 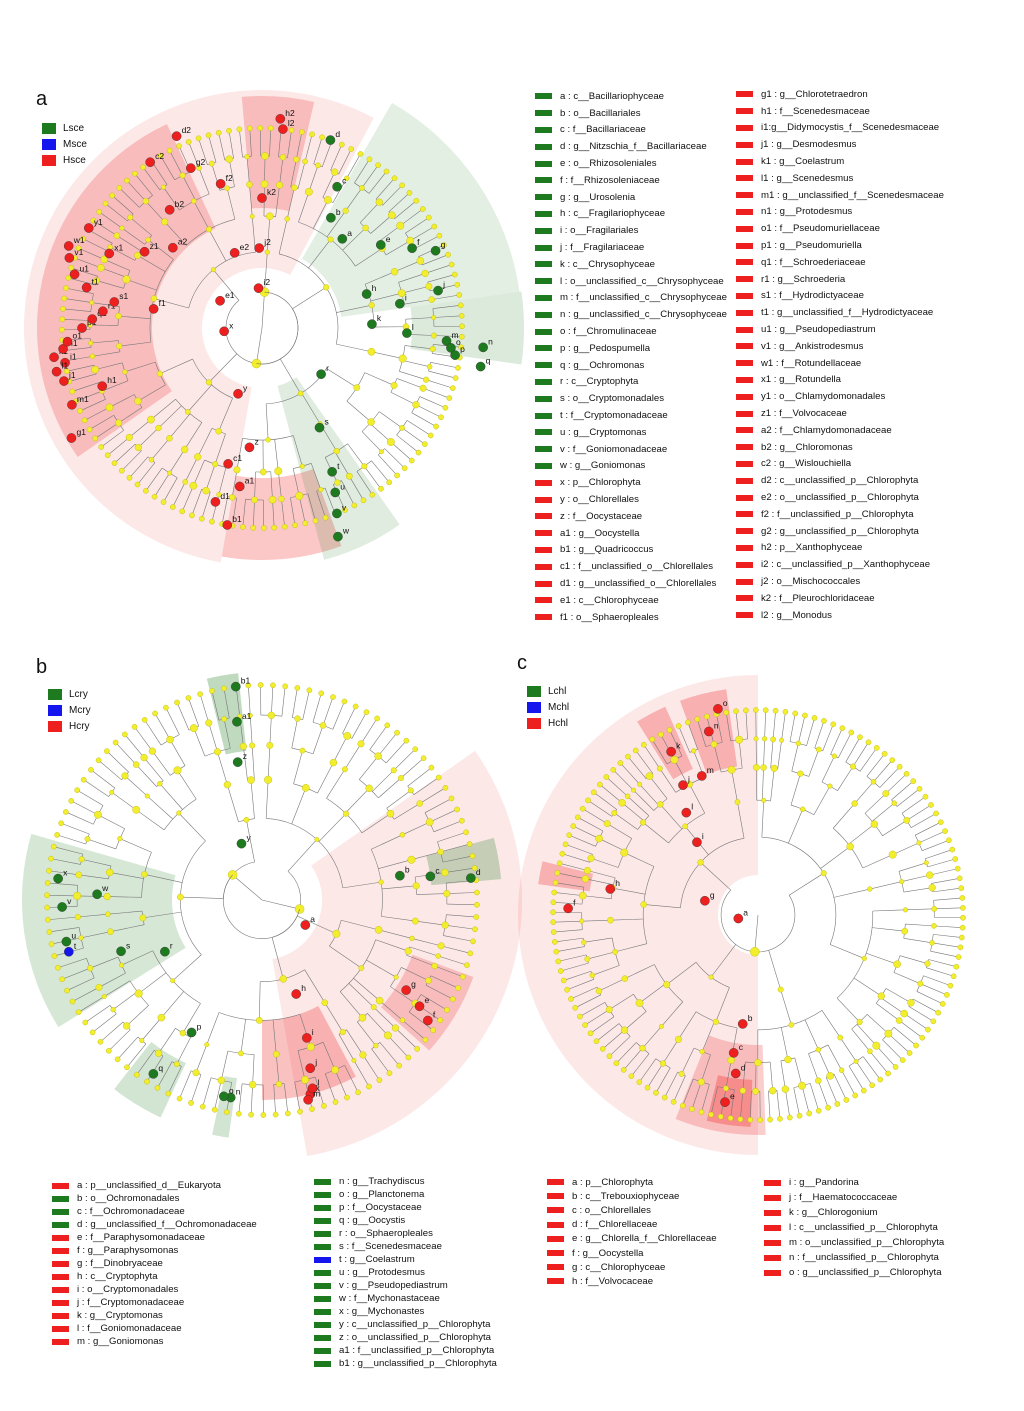 What do you see at coordinates (686, 812) in the screenshot?
I see `clade-node-l` at bounding box center [686, 812].